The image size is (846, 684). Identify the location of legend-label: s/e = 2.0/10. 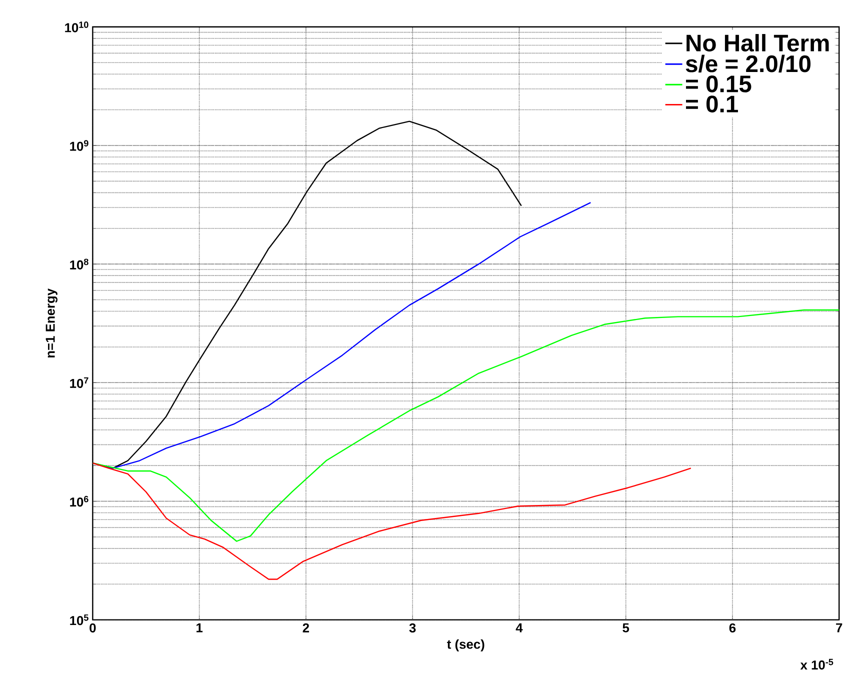
(748, 63).